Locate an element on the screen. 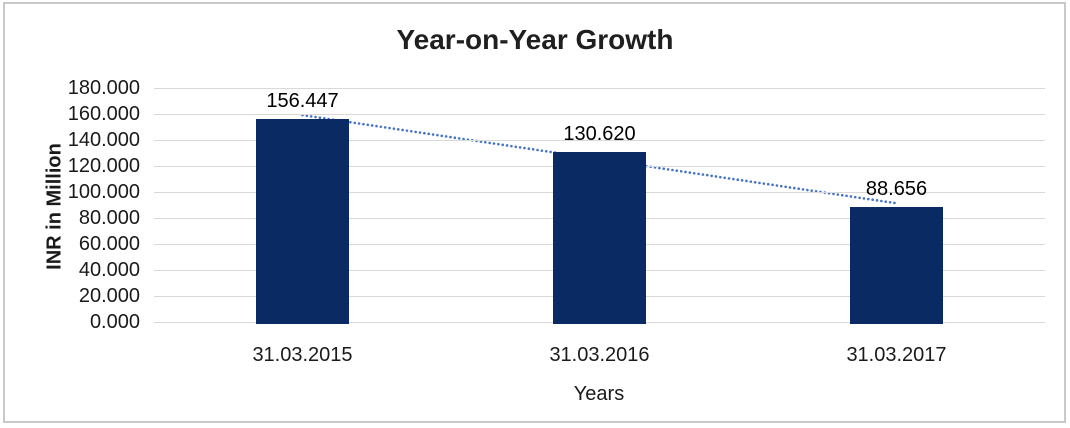 The image size is (1070, 428). bar-31.03.2016 is located at coordinates (599, 238).